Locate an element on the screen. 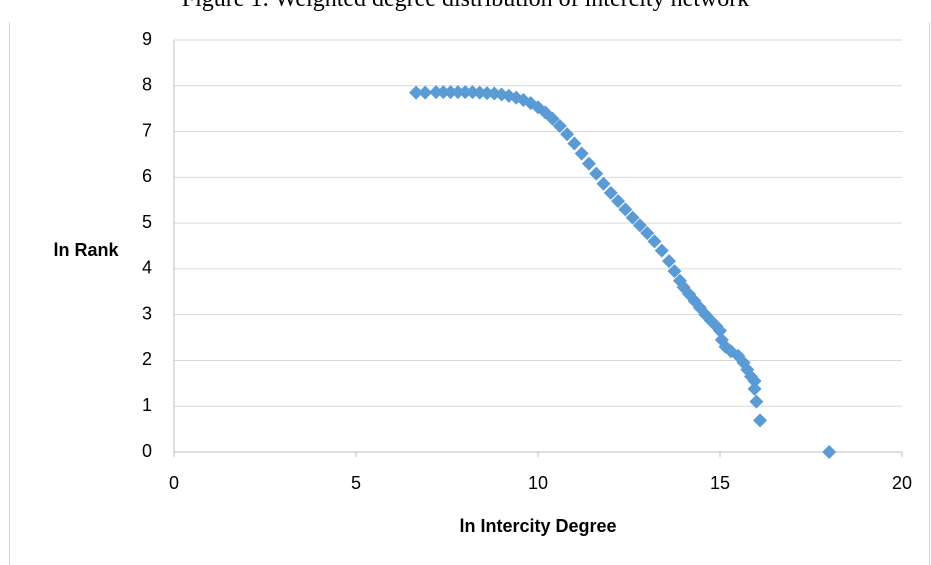  x-tick-label: 20 is located at coordinates (902, 483).